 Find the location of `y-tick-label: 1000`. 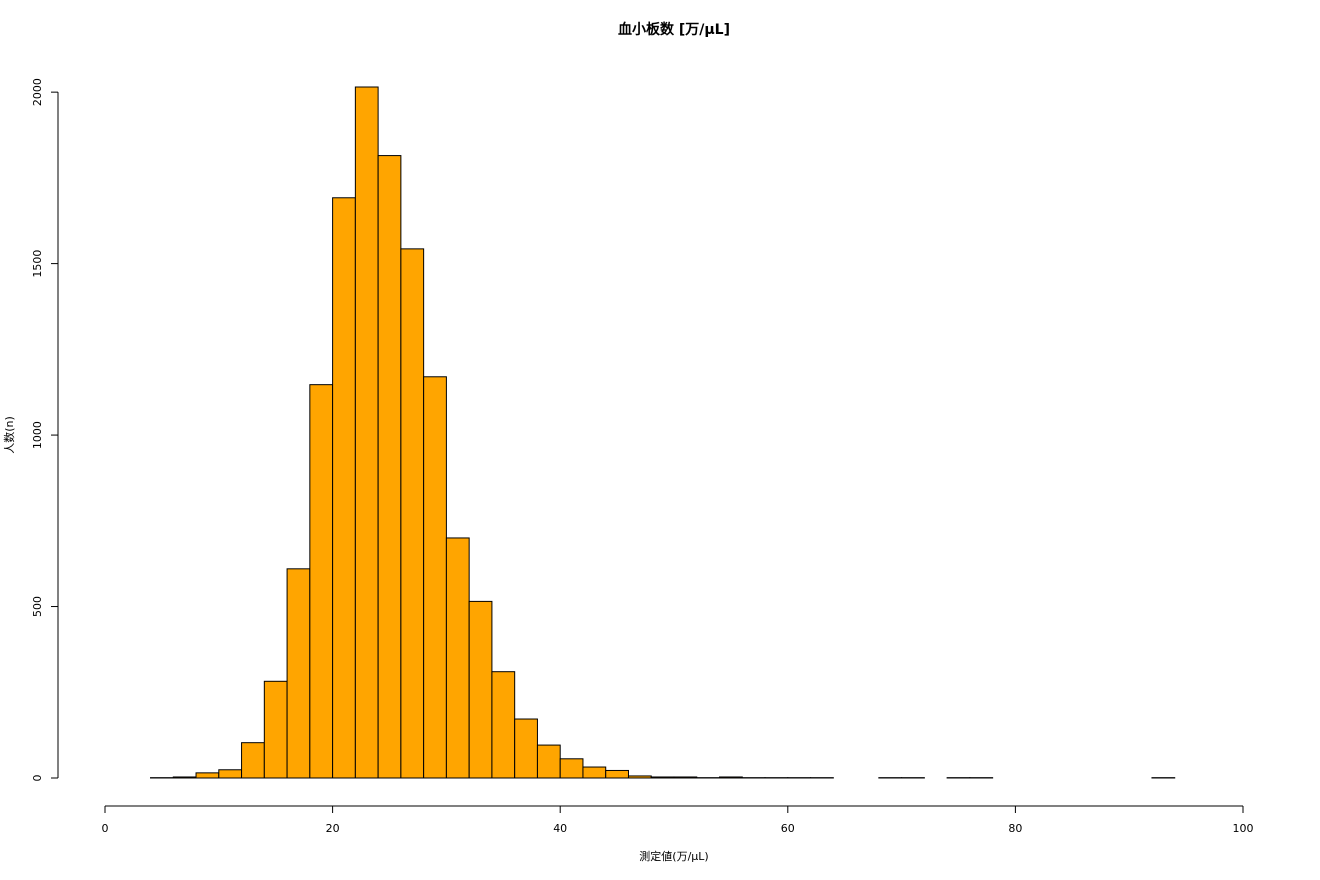

y-tick-label: 1000 is located at coordinates (37, 435).